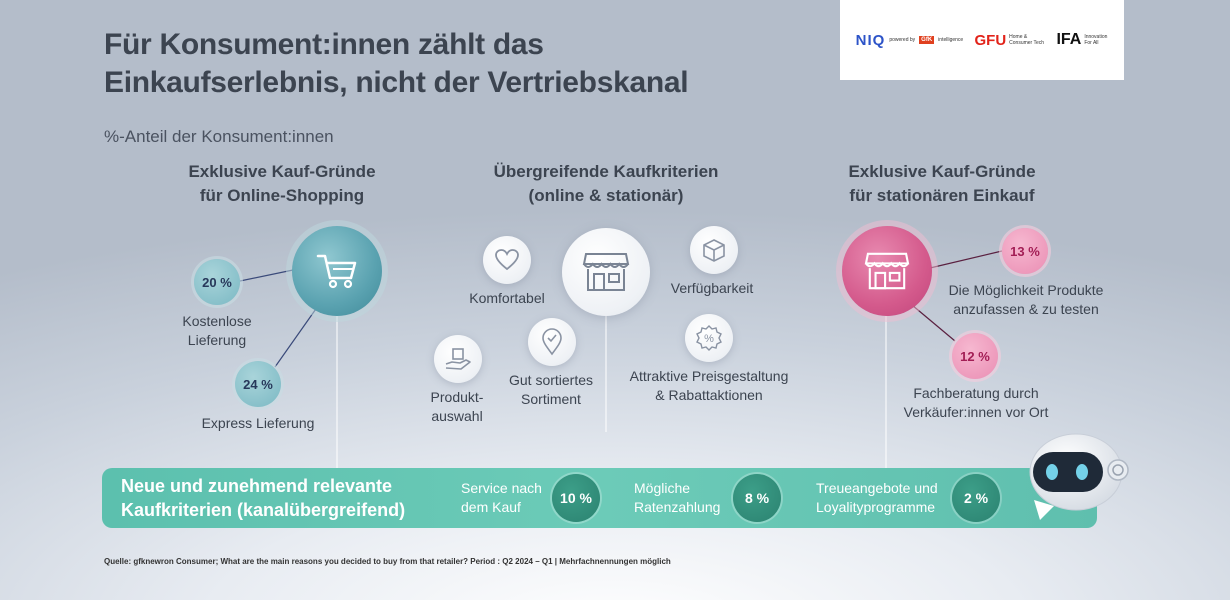 This screenshot has width=1230, height=600. I want to click on label-line: Gut sortiertes, so click(551, 380).